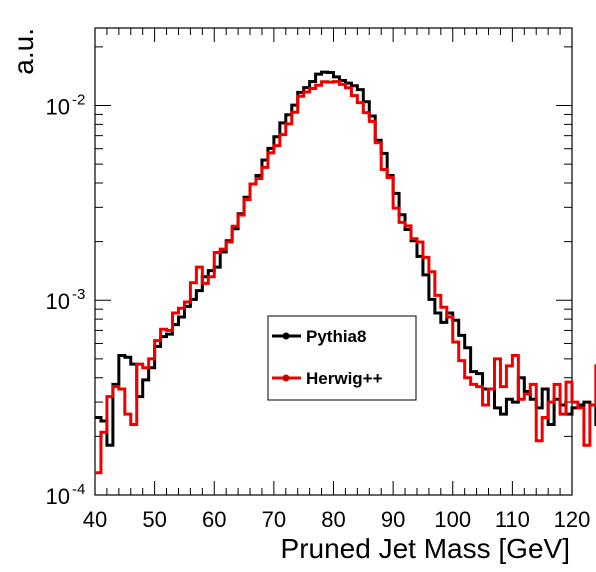 The width and height of the screenshot is (596, 572). What do you see at coordinates (512, 519) in the screenshot?
I see `x-tick-label: 110` at bounding box center [512, 519].